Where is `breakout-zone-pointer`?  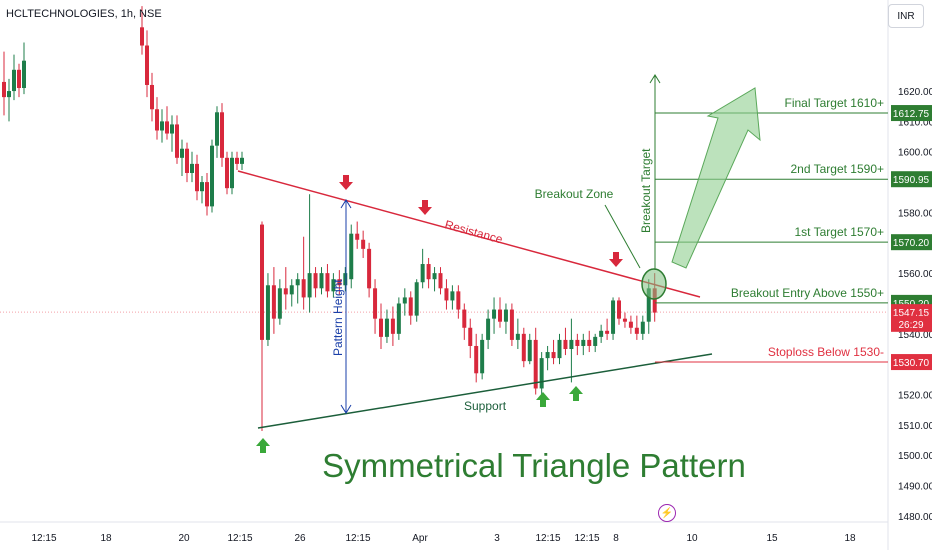 breakout-zone-pointer is located at coordinates (622, 236).